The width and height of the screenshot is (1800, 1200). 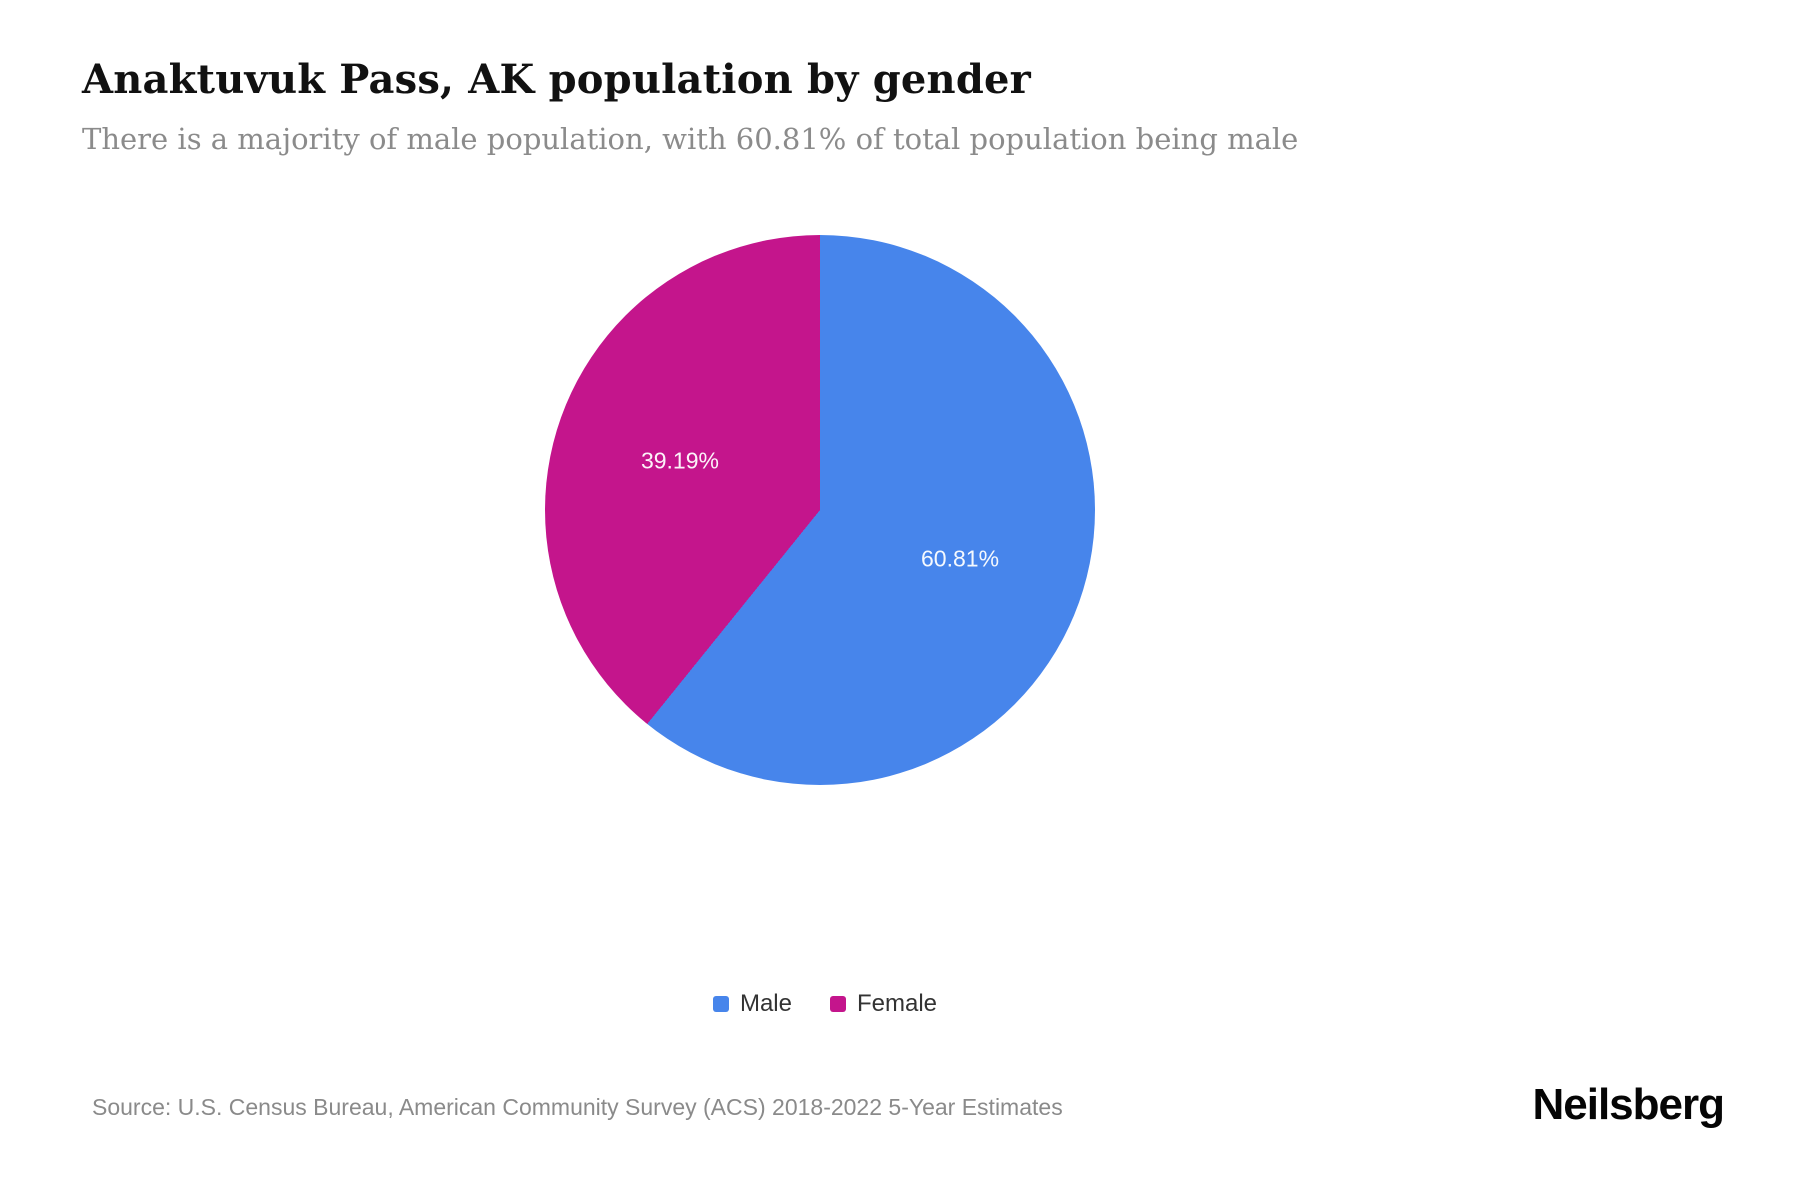 I want to click on legend-item-male: Male, so click(x=752, y=1004).